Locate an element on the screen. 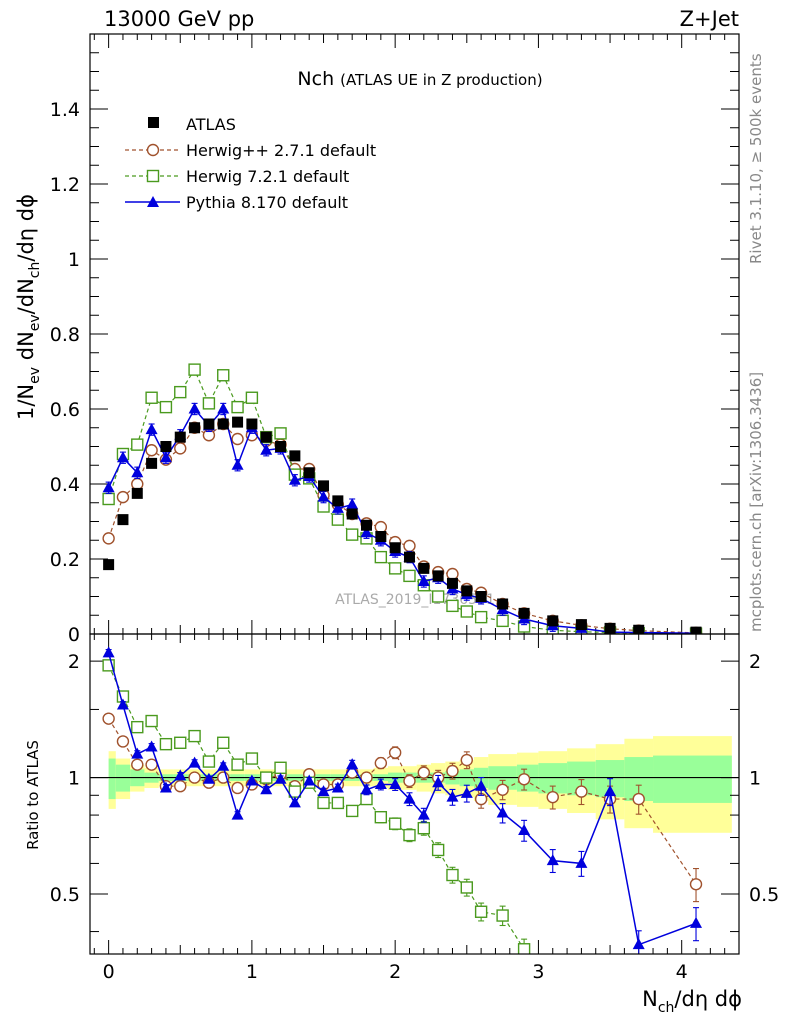  ylabel-part-1: 1/N is located at coordinates (26, 402).